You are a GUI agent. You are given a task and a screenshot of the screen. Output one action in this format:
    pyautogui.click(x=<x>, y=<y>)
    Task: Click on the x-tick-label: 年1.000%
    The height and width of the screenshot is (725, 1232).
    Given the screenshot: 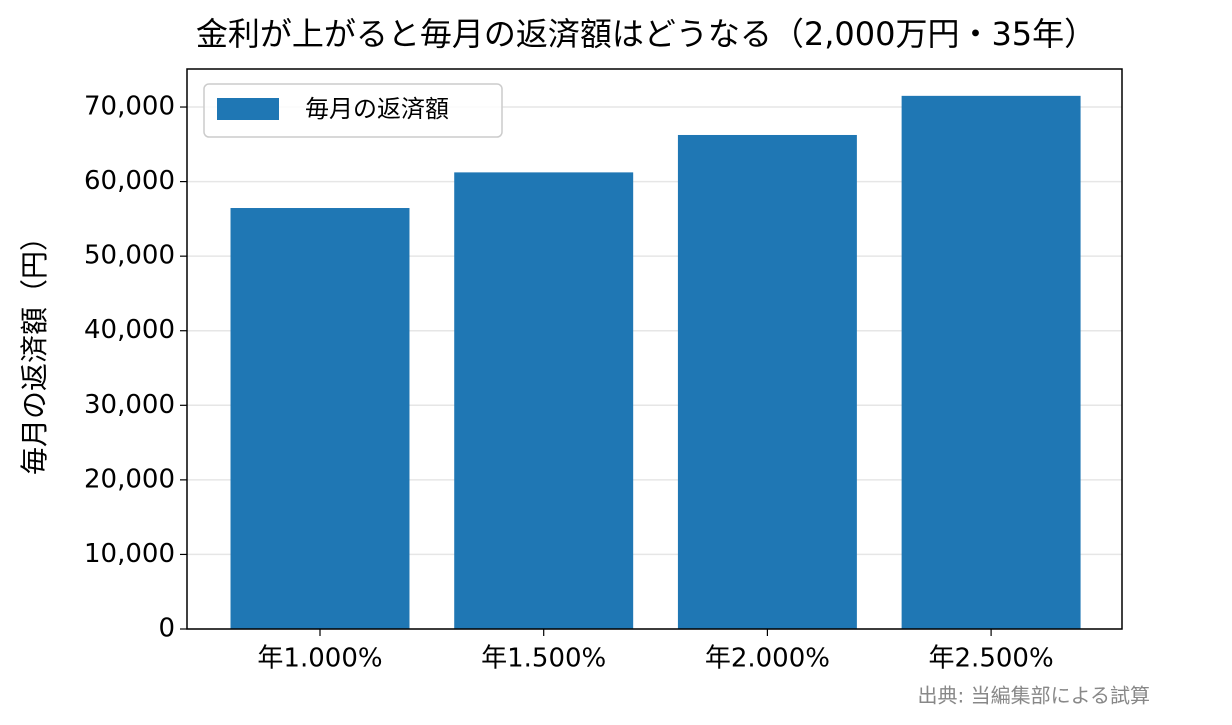 What is the action you would take?
    pyautogui.click(x=319, y=659)
    